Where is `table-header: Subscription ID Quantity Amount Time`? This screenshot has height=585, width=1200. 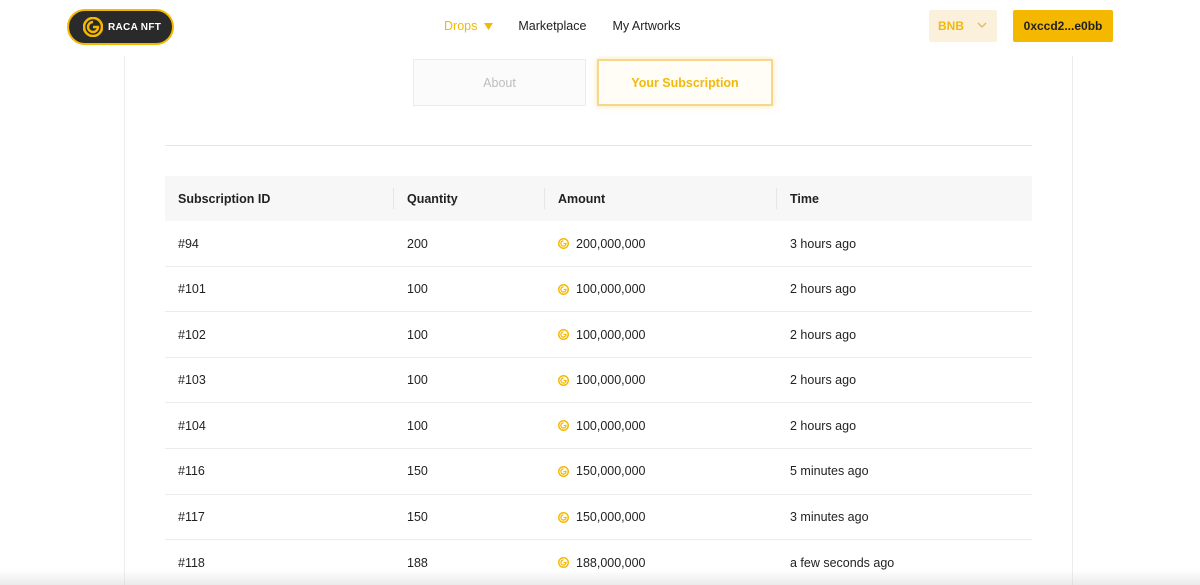
table-header: Subscription ID Quantity Amount Time is located at coordinates (598, 198).